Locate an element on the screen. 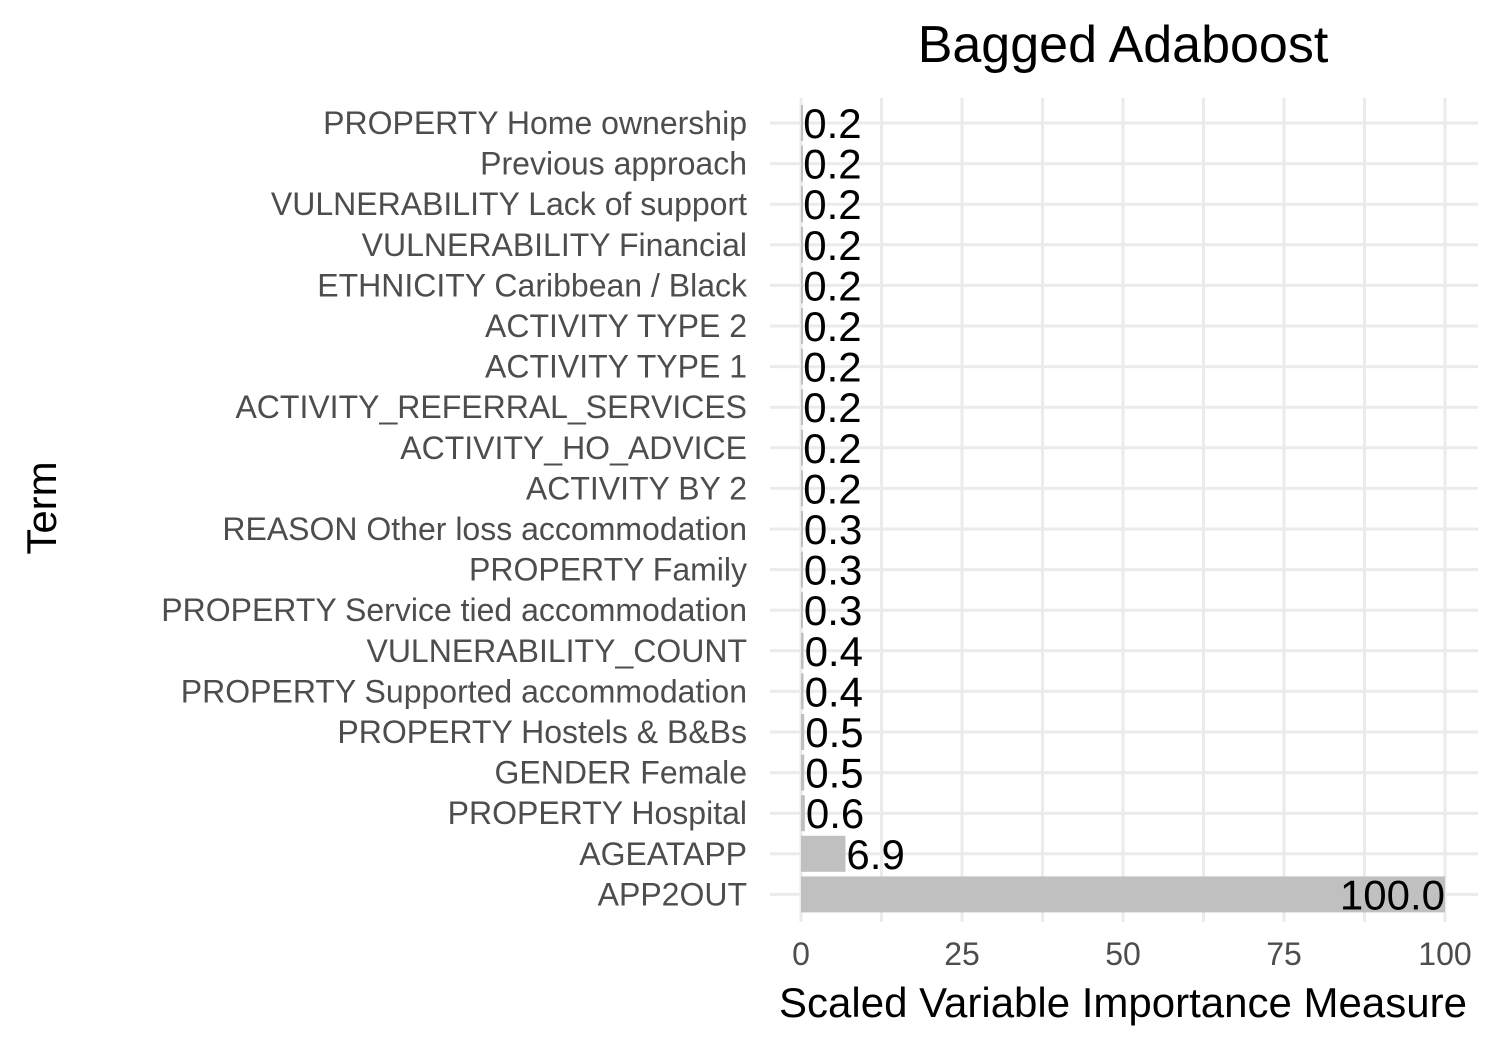 This screenshot has width=1500, height=1050. category-label: GENDER Female is located at coordinates (621, 773).